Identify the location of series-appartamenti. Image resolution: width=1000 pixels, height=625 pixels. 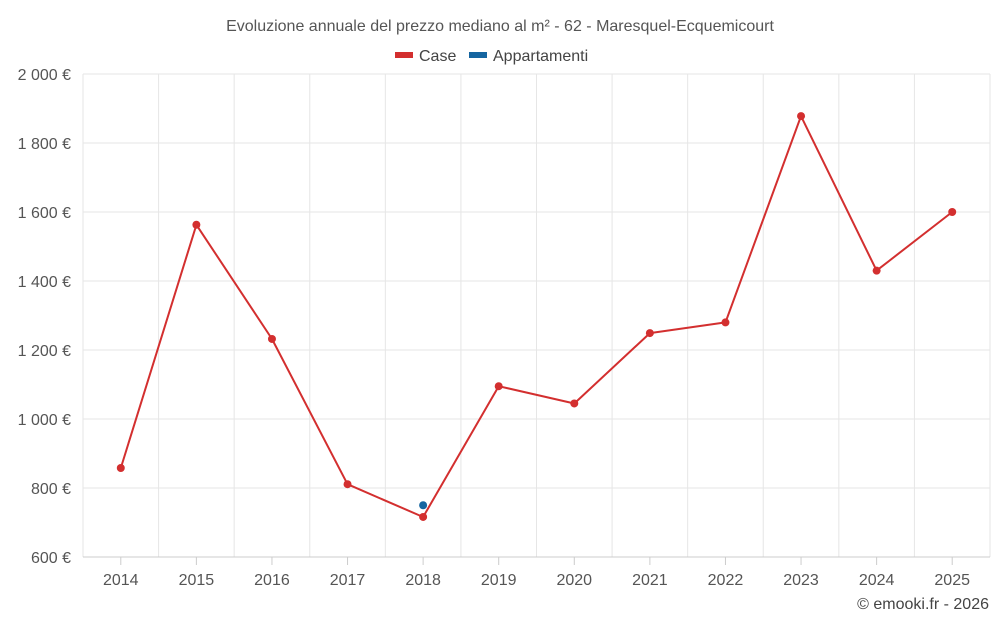
(423, 505).